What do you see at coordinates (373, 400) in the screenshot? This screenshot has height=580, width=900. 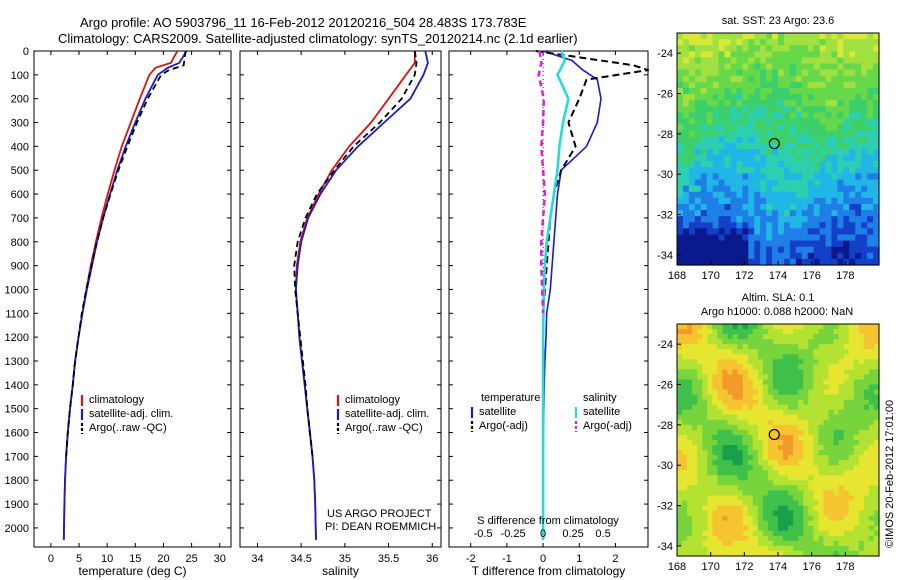 I see `legend-label: climatology` at bounding box center [373, 400].